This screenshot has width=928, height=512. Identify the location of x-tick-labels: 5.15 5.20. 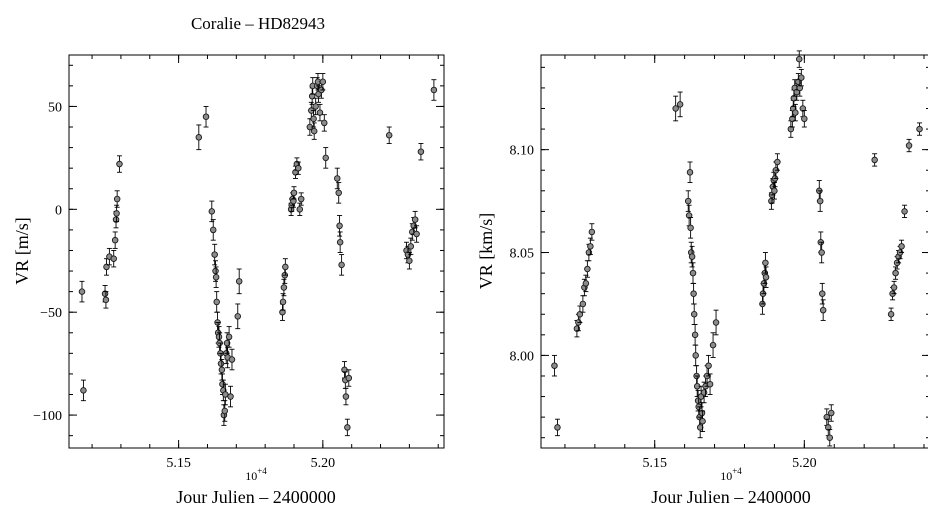
(729, 463).